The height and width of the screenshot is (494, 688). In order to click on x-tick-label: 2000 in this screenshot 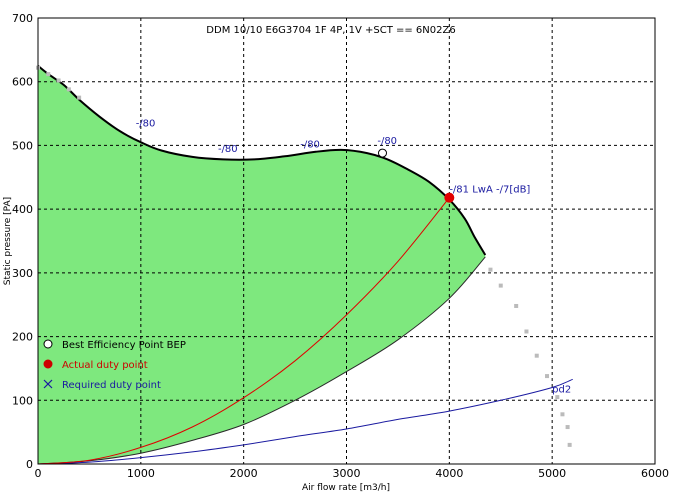, I will do `click(244, 473)`.